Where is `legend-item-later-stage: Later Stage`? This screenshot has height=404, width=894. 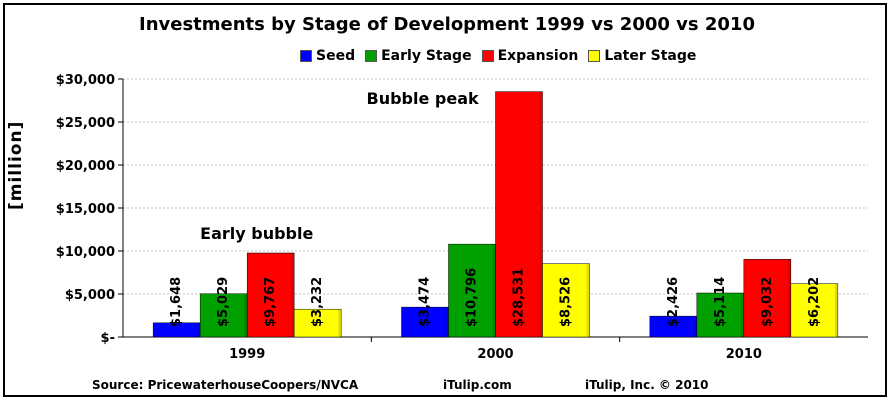
legend-item-later-stage: Later Stage is located at coordinates (642, 56).